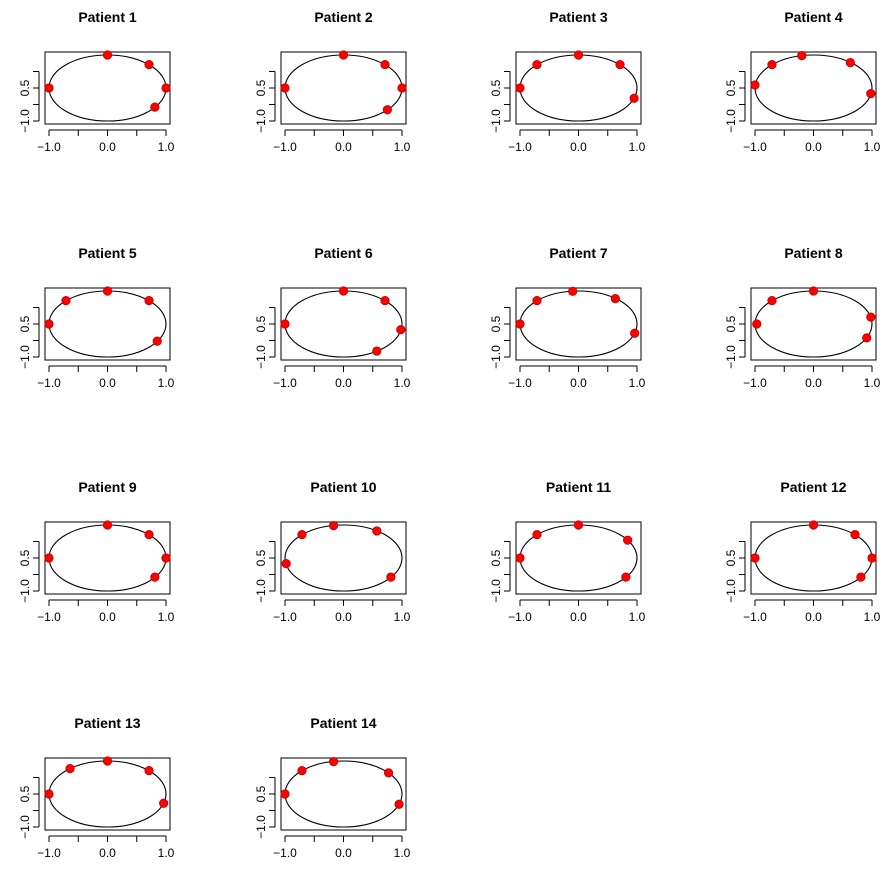 This screenshot has width=886, height=869. I want to click on panel-8: Patient 8 −1.0 0.0 1.0 −1.0 0.5, so click(802, 317).